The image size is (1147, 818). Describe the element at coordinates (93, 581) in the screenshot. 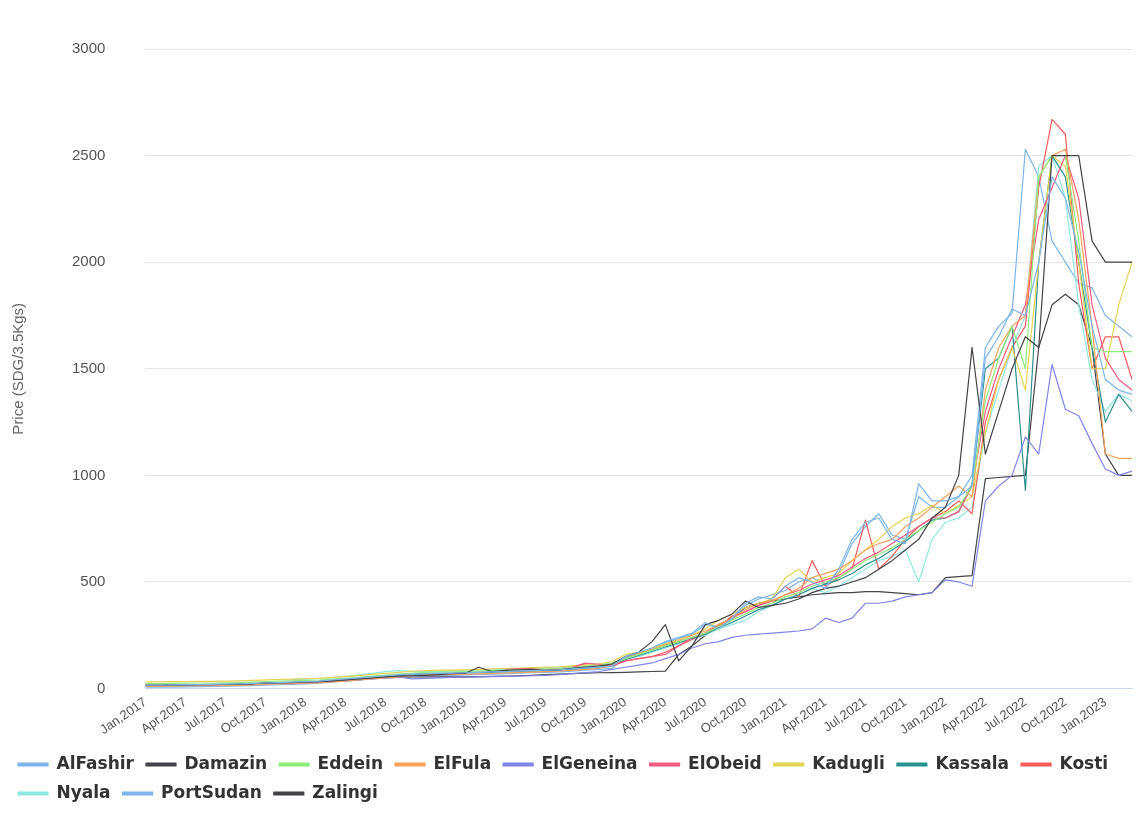

I see `y-tick-label: 500` at that location.